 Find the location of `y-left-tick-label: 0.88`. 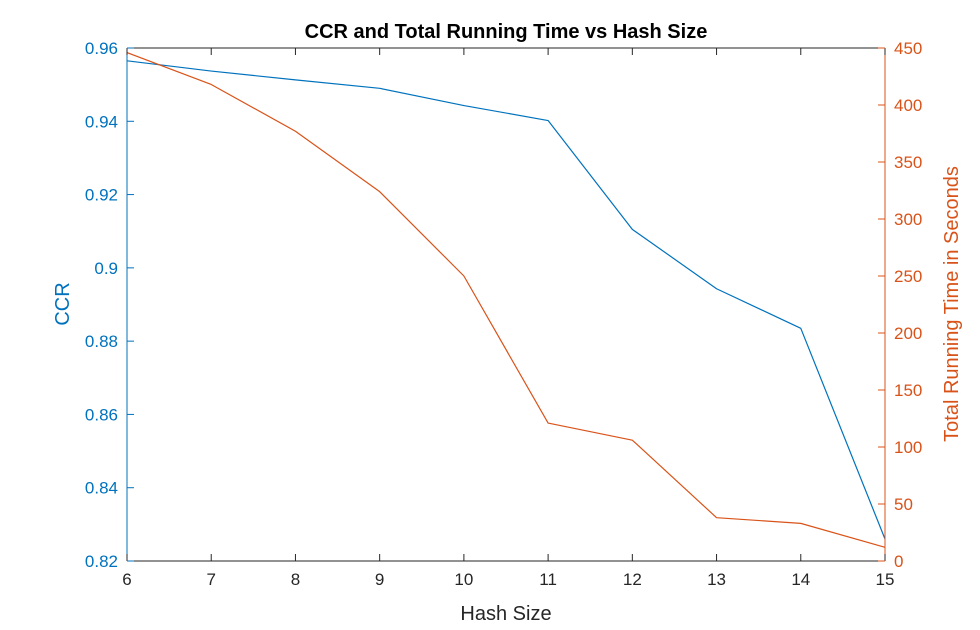

y-left-tick-label: 0.88 is located at coordinates (101, 341).